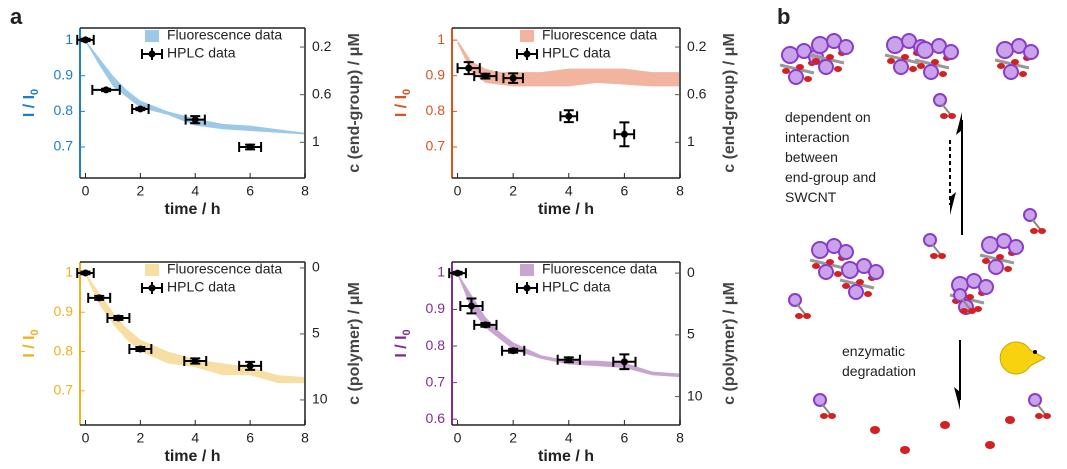  I want to click on text-line: interaction, so click(817, 137).